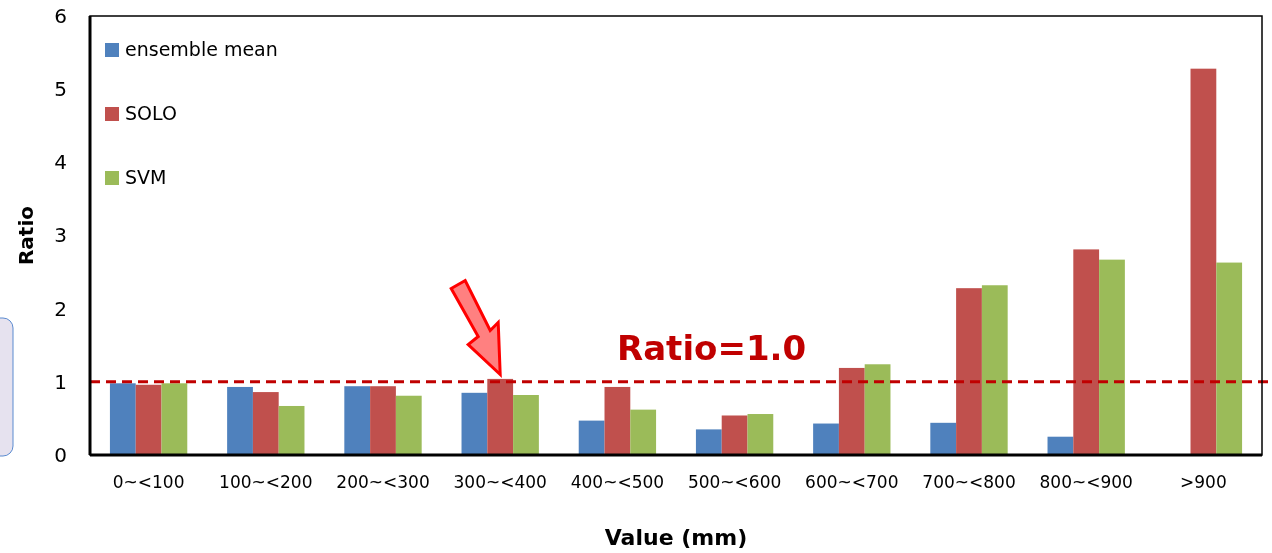 Image resolution: width=1272 pixels, height=553 pixels. Describe the element at coordinates (383, 482) in the screenshot. I see `x-tick-label: 200~<300` at that location.